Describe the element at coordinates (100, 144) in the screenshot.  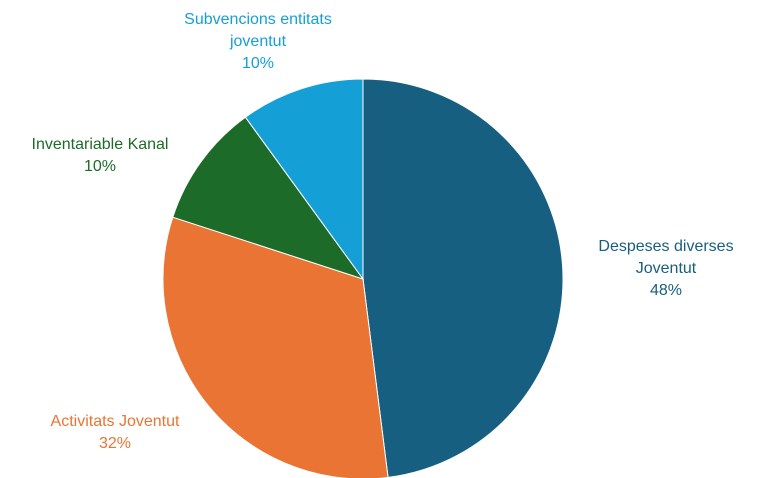
I see `category-name: Inventariable Kanal` at that location.